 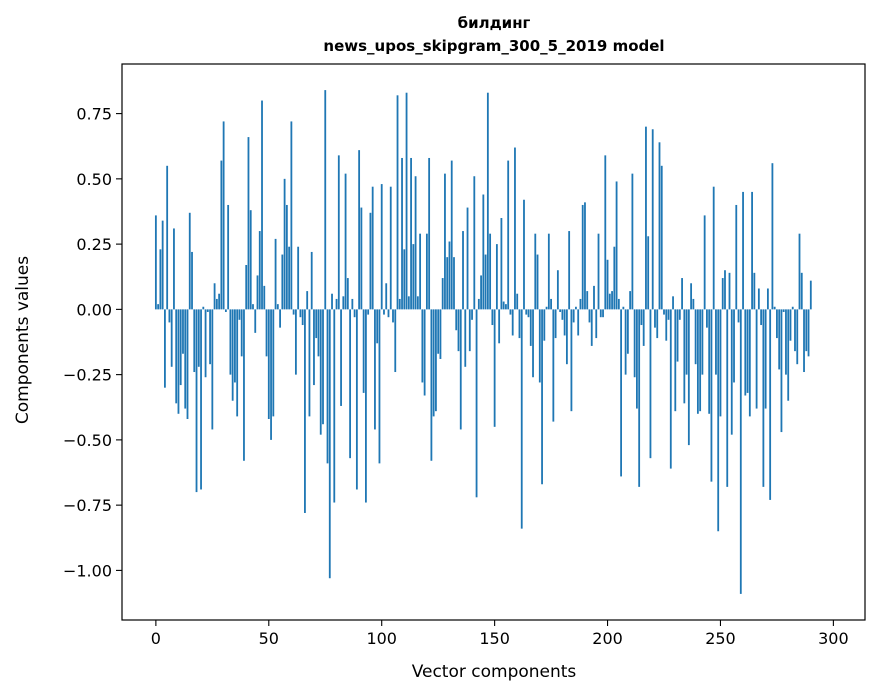 What do you see at coordinates (720, 638) in the screenshot?
I see `x-tick-label: 250` at bounding box center [720, 638].